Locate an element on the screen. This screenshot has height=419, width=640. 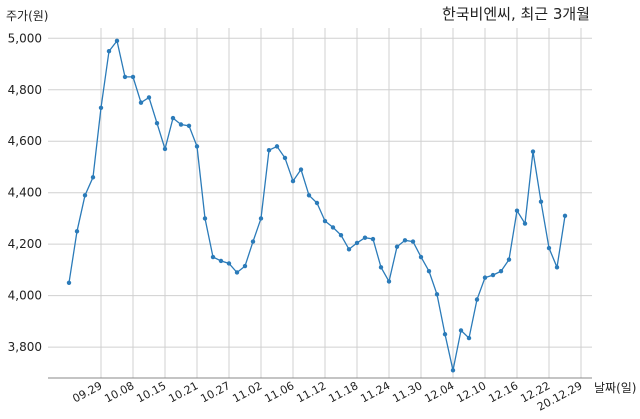
x-tick-label: 11.18 is located at coordinates (343, 392).